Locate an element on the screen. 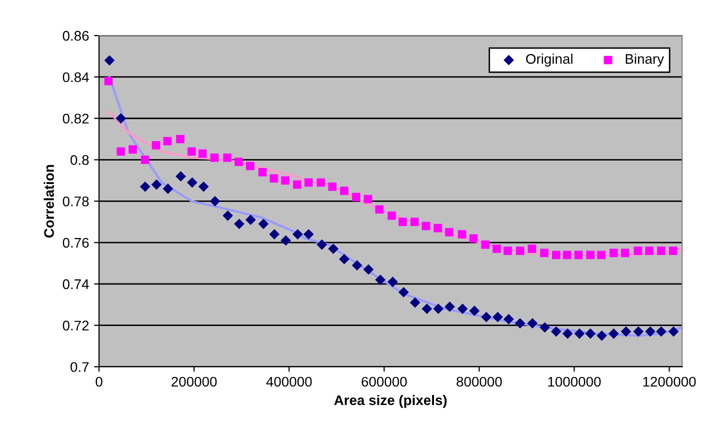  x-axis-title: Area size (pixels) is located at coordinates (390, 401).